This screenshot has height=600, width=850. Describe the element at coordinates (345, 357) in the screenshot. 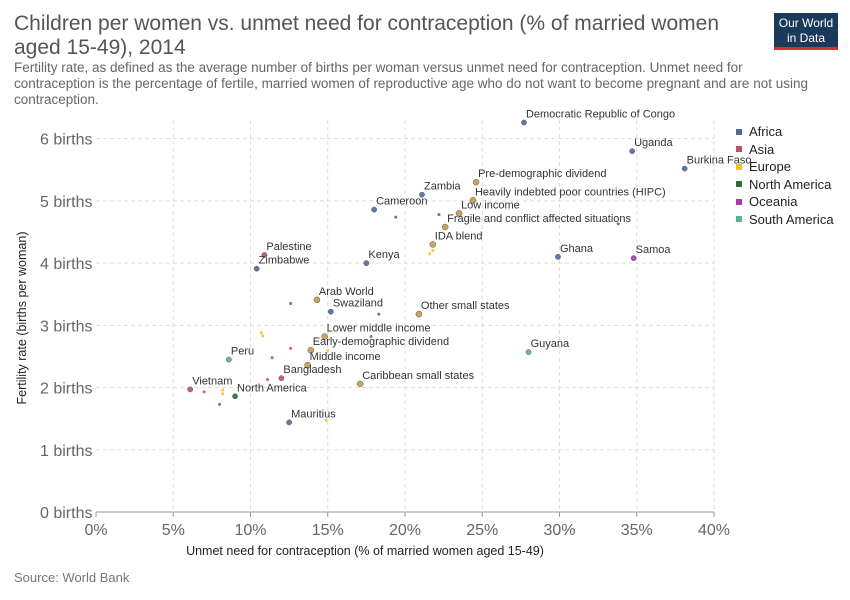

I see `point-label: Middle income` at that location.